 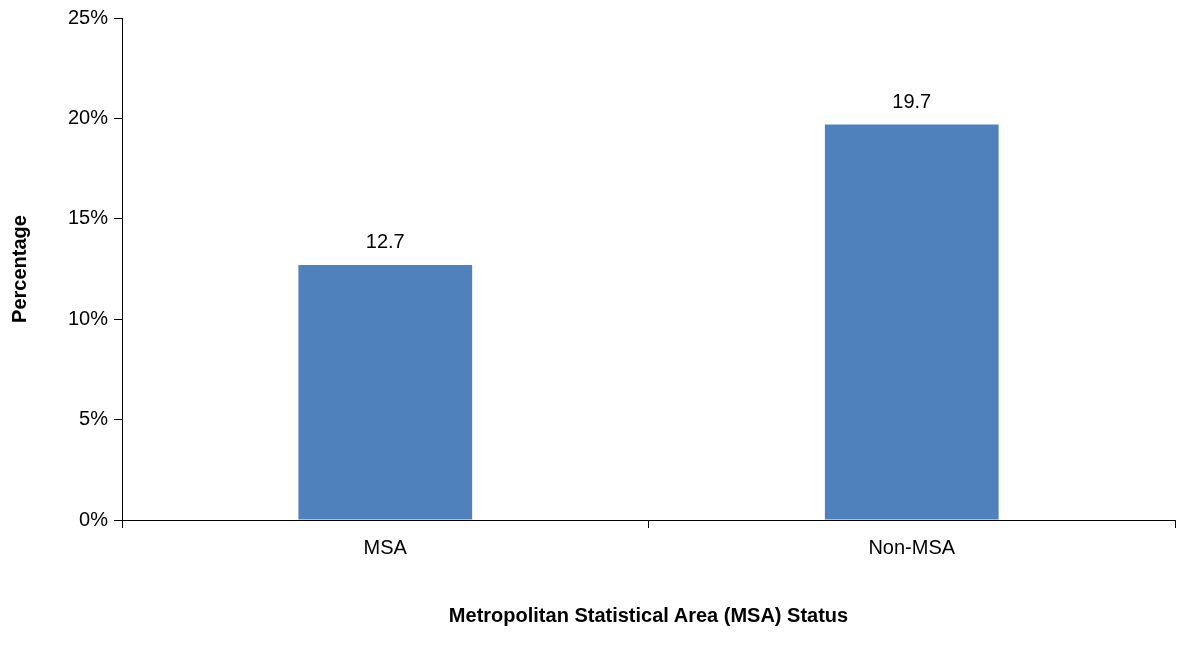 What do you see at coordinates (912, 100) in the screenshot?
I see `data-label: 19.7` at bounding box center [912, 100].